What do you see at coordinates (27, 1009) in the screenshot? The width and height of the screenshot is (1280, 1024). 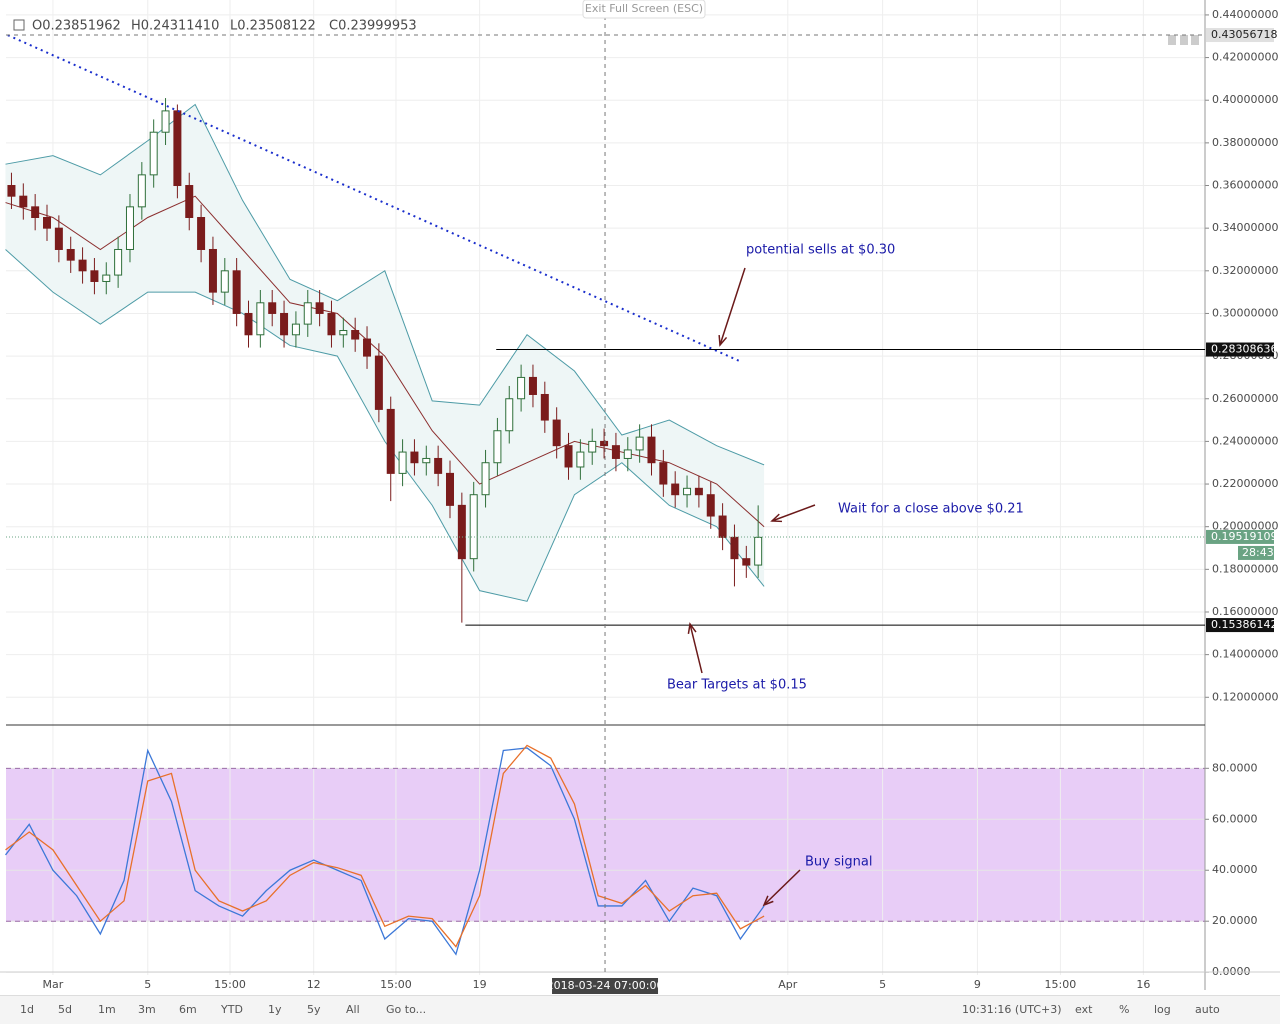 I see `toolbar-button: 1d` at bounding box center [27, 1009].